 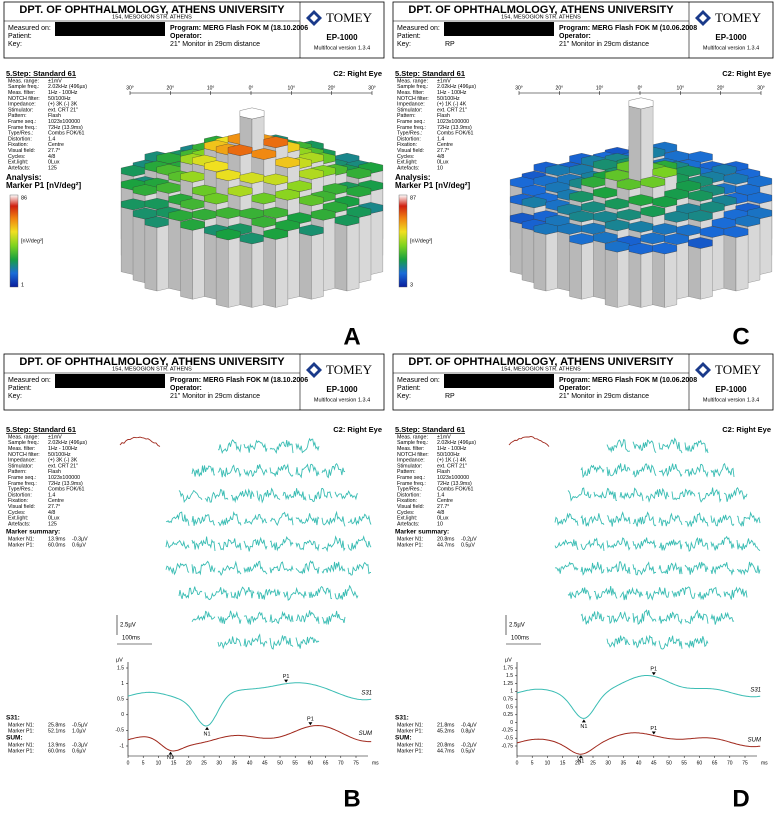 I want to click on y-tick-label: 1, so click(x=122, y=684).